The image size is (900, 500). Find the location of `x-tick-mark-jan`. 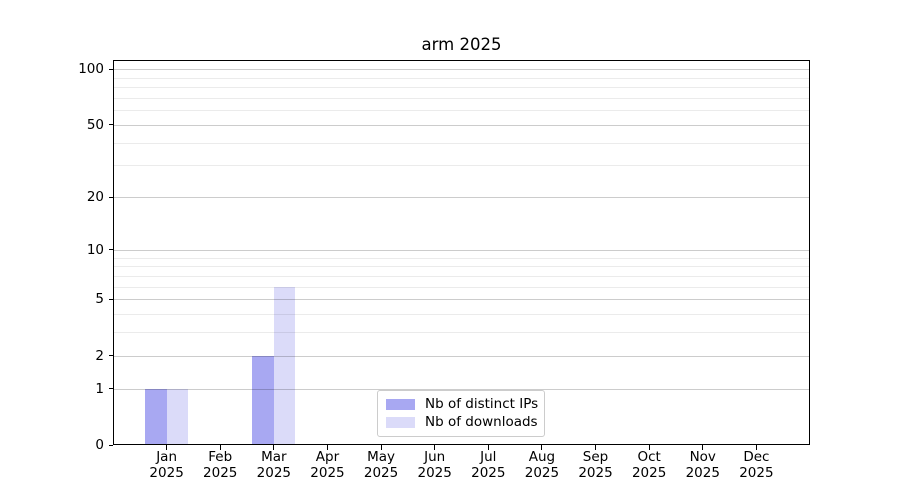

x-tick-mark-jan is located at coordinates (166, 447).